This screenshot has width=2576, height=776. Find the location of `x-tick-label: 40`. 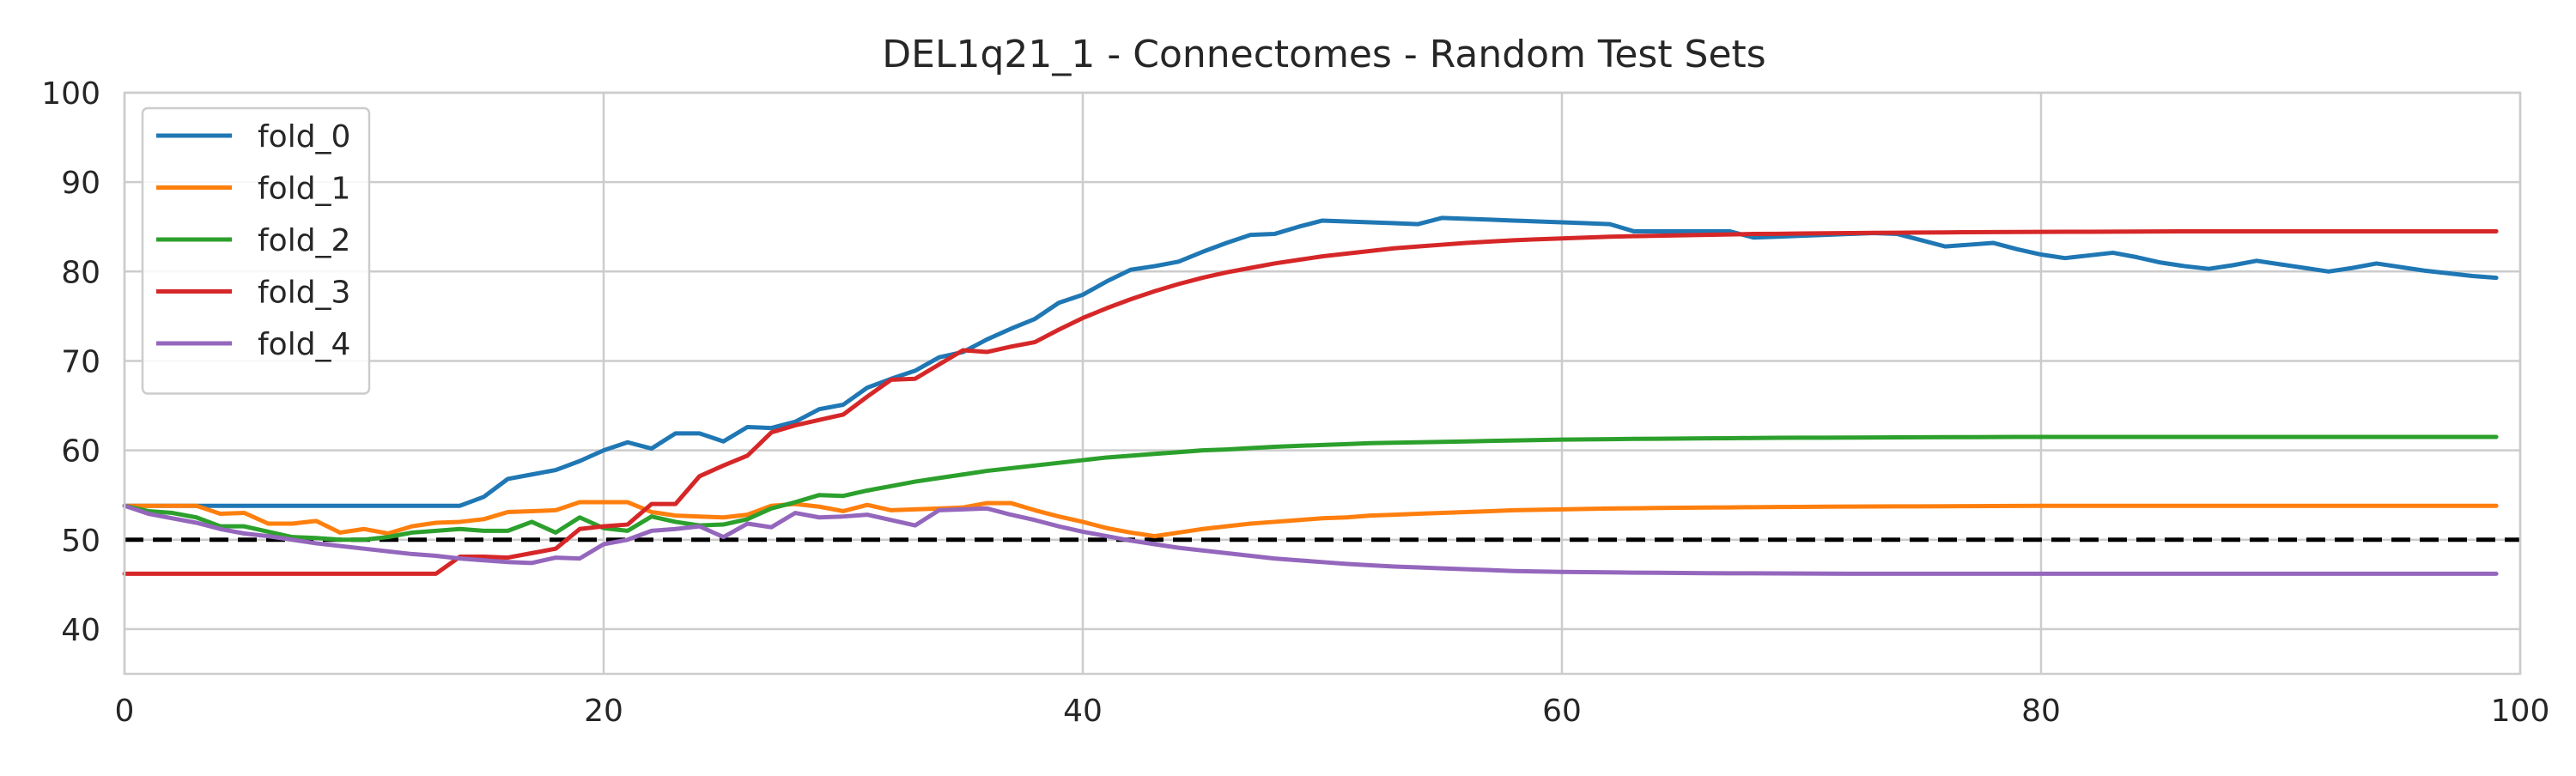

x-tick-label: 40 is located at coordinates (1083, 711).